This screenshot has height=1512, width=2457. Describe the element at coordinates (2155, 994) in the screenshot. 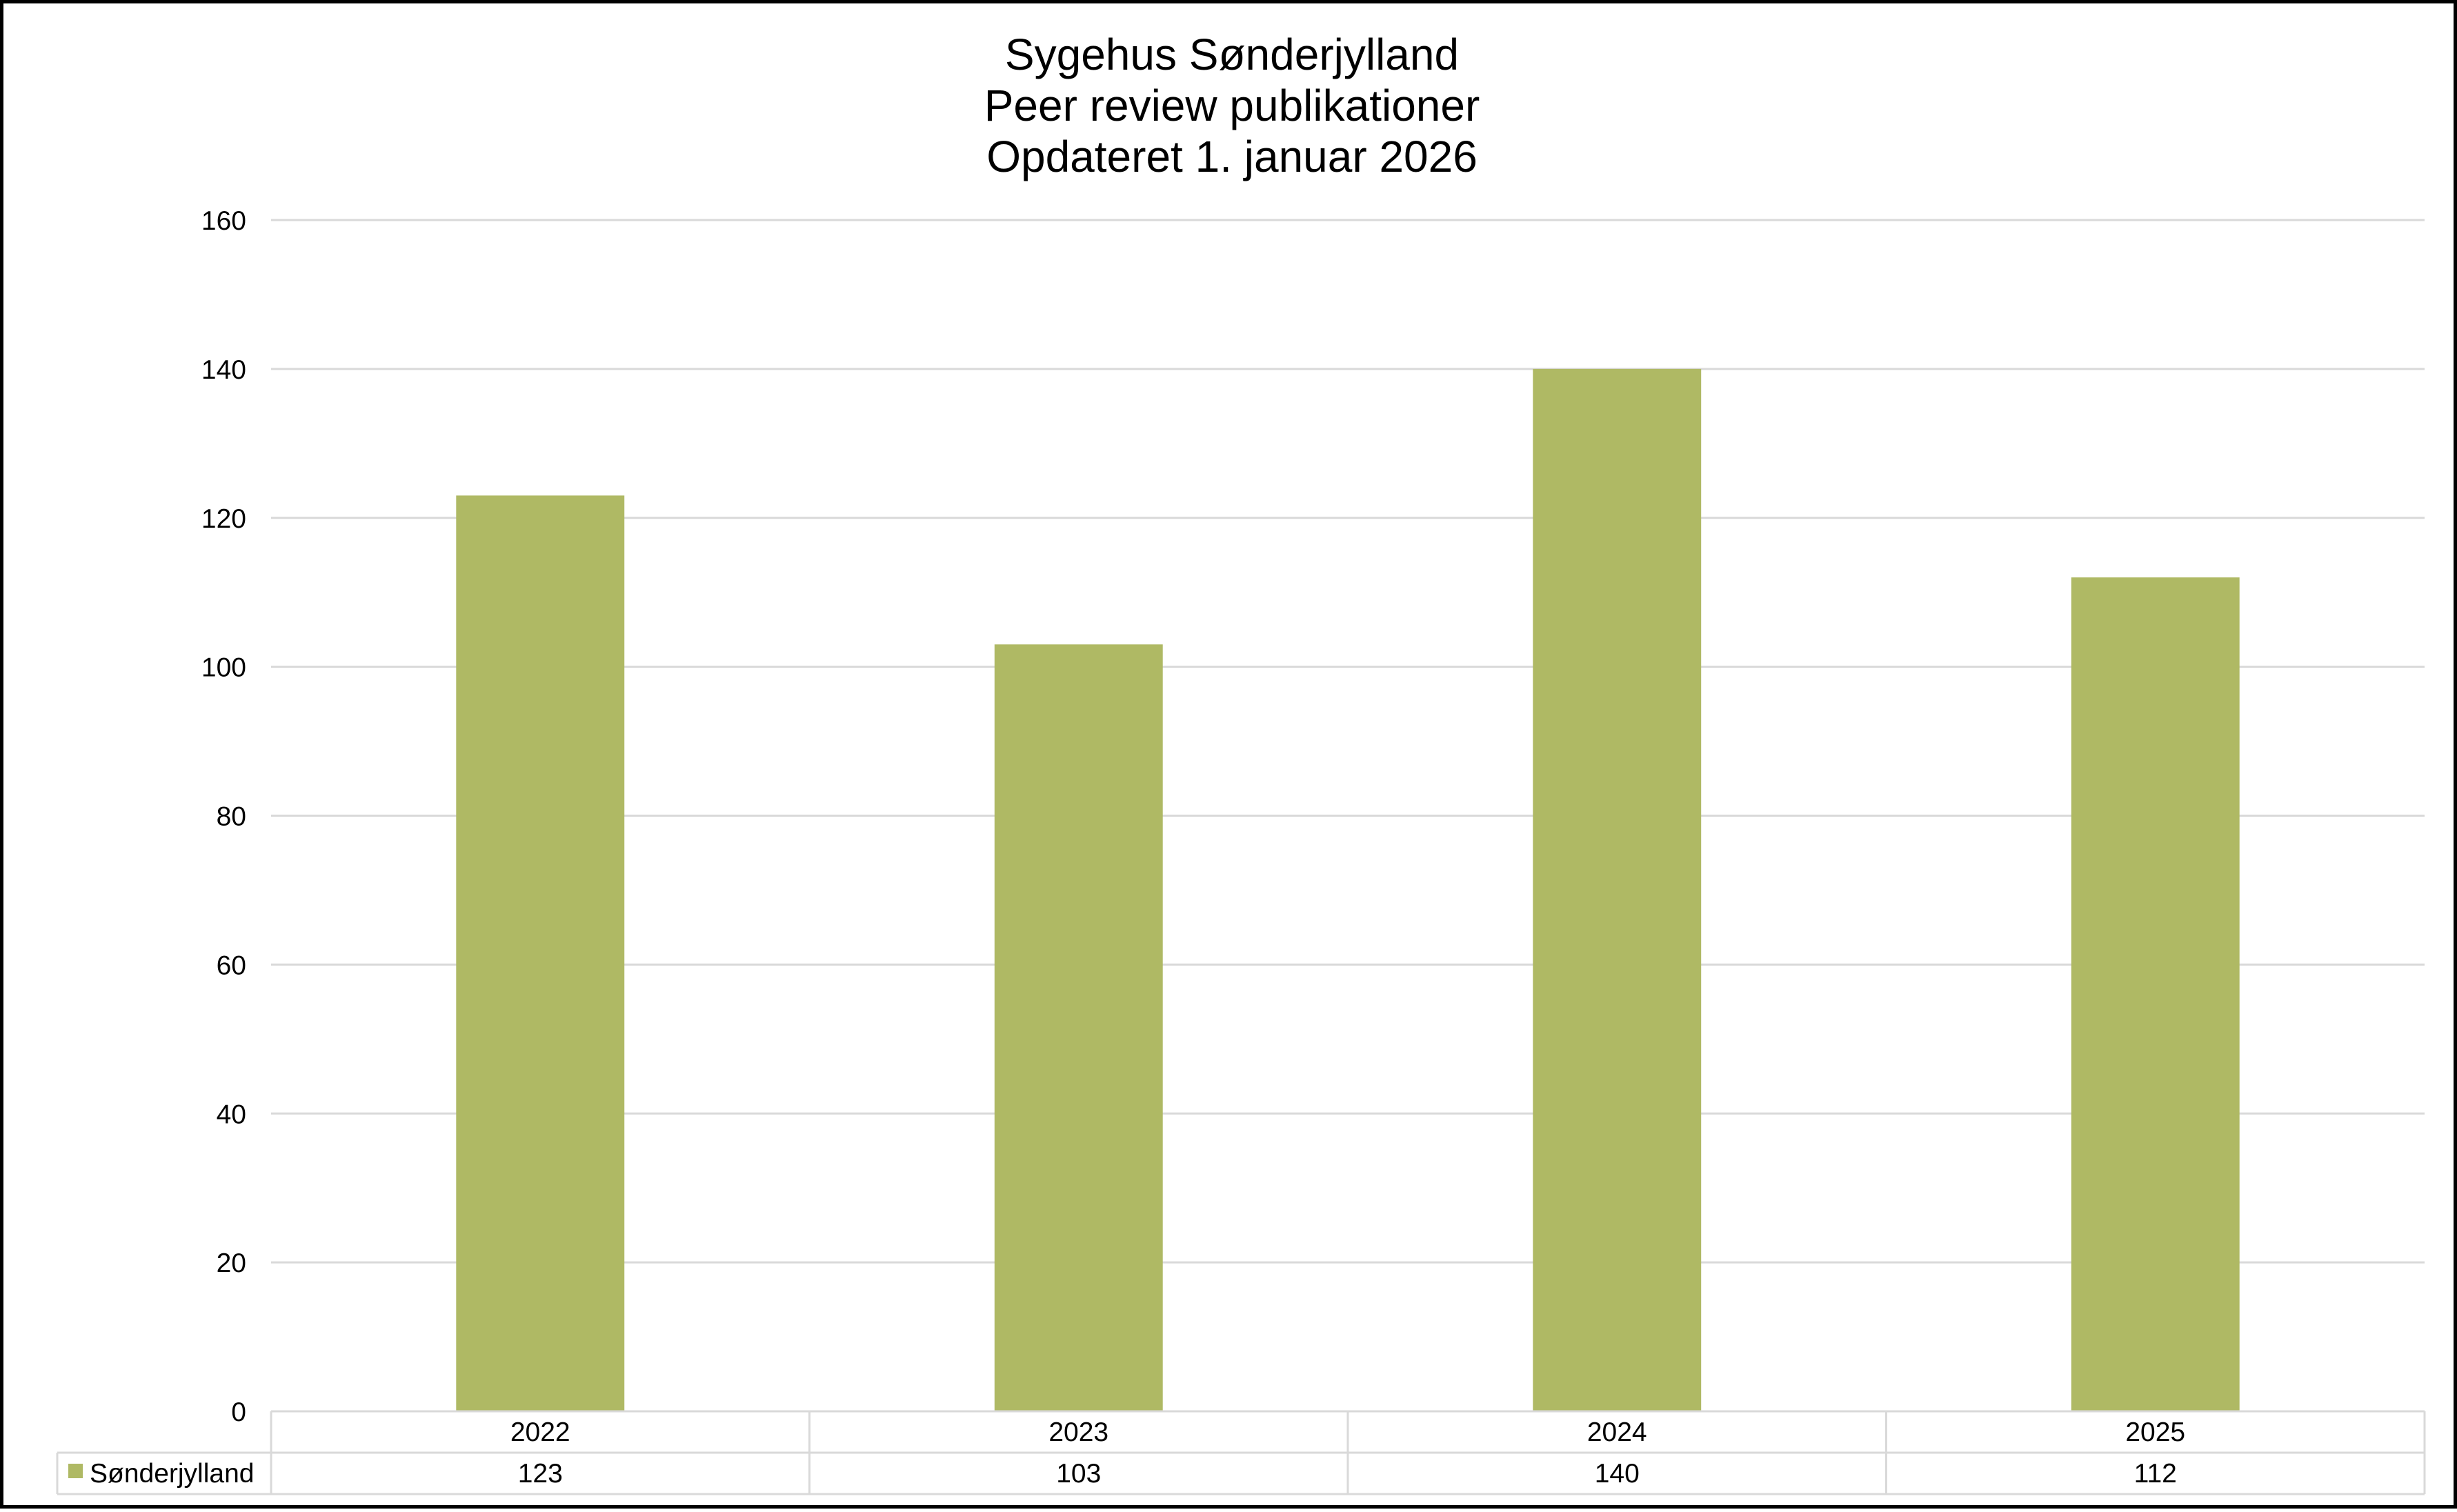

I see `bar-2025` at that location.